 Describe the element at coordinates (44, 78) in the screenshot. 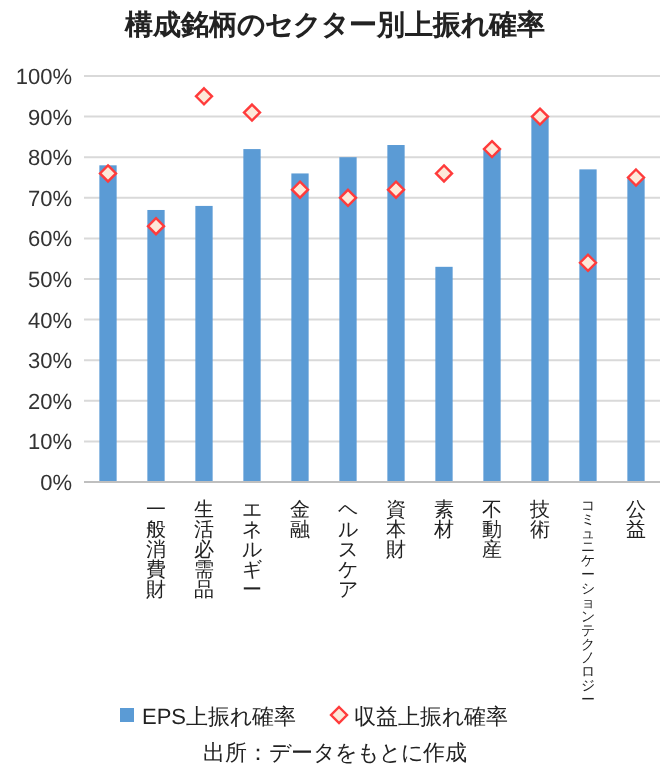

I see `y-tick-label: 100%` at that location.